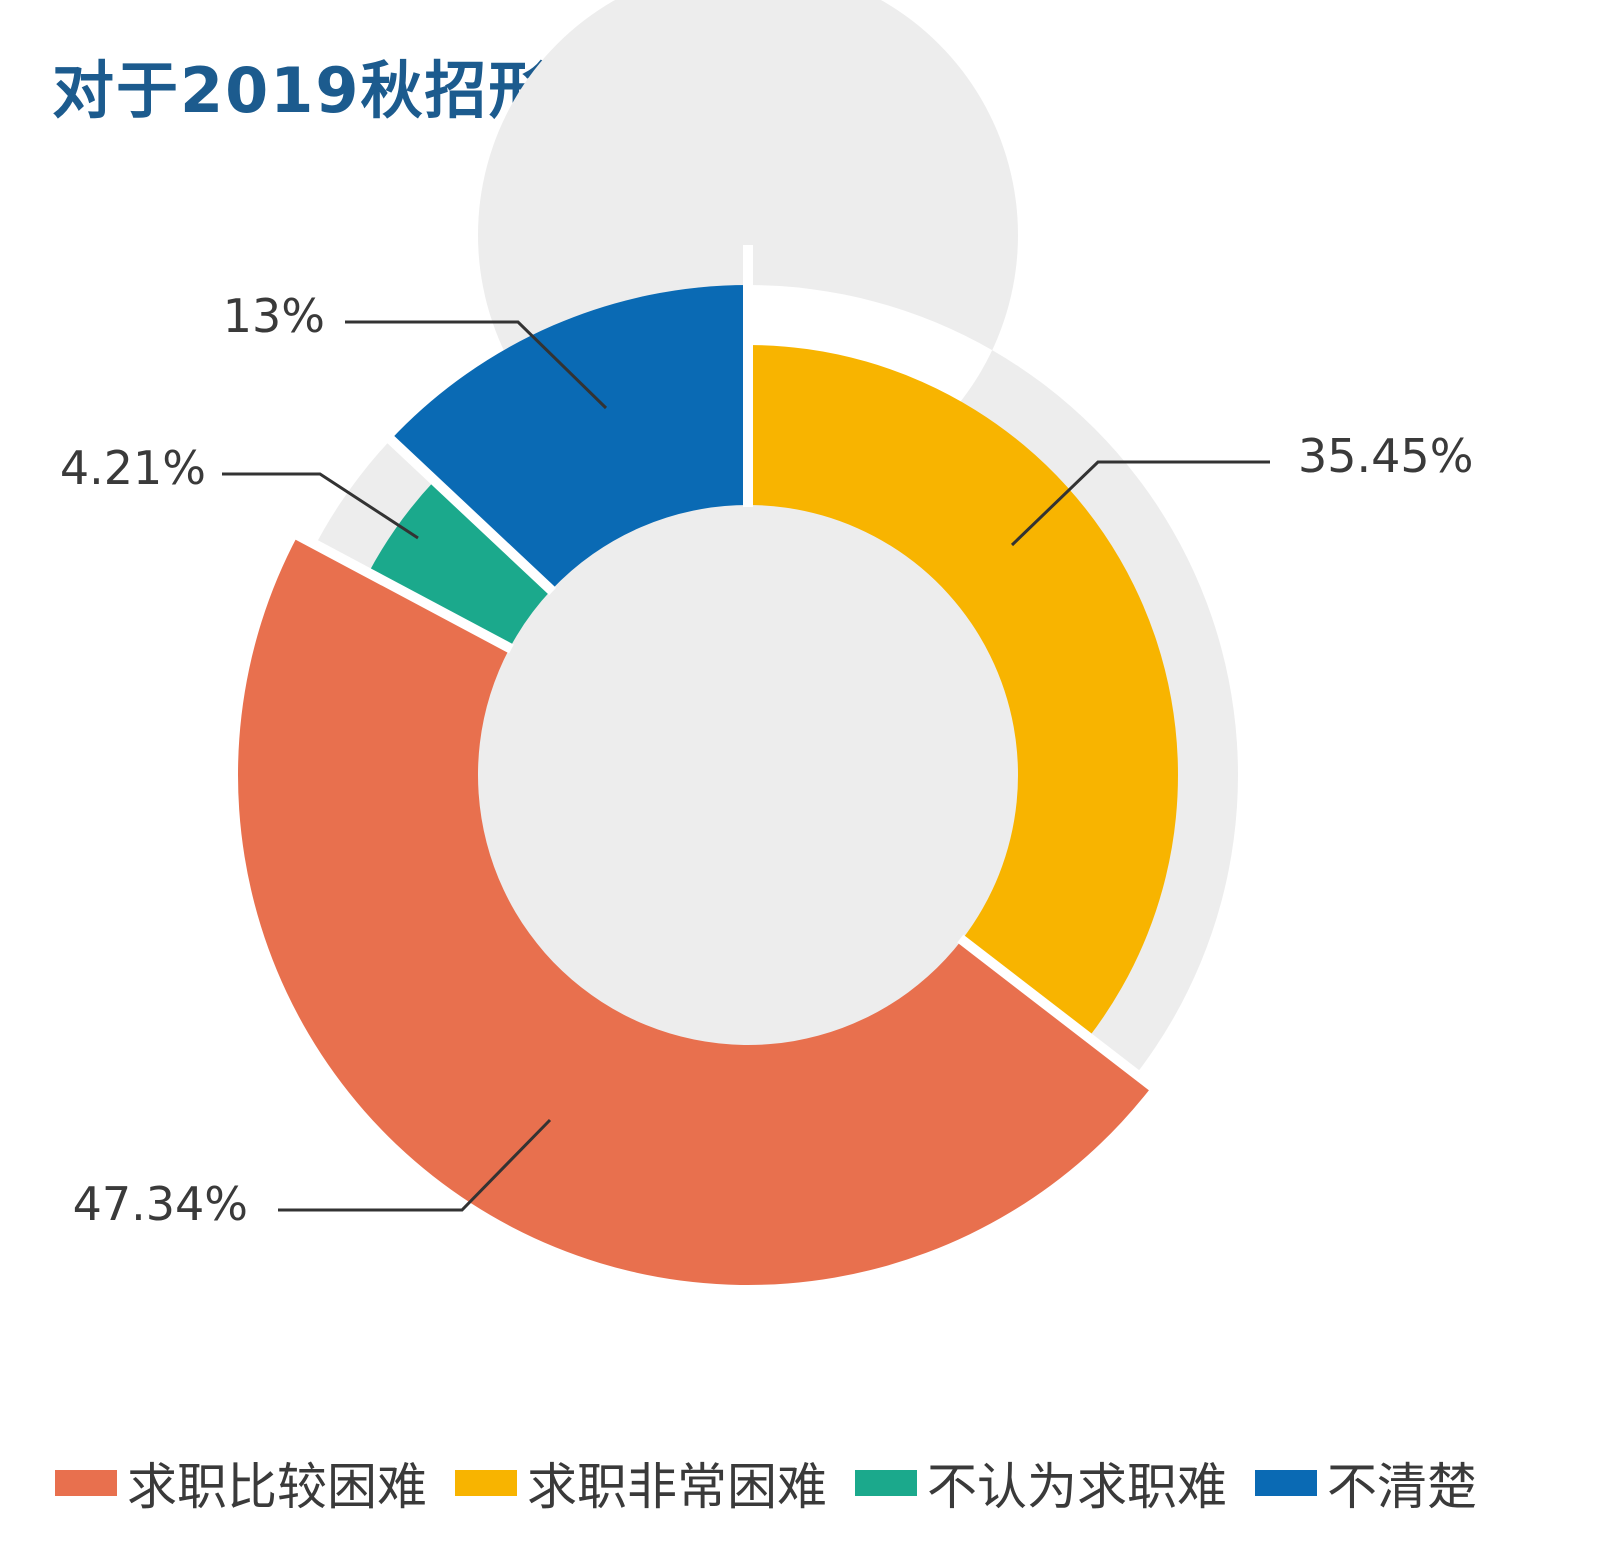 The image size is (1600, 1560). What do you see at coordinates (1077, 1487) in the screenshot?
I see `legend-label: 不认为求职难` at bounding box center [1077, 1487].